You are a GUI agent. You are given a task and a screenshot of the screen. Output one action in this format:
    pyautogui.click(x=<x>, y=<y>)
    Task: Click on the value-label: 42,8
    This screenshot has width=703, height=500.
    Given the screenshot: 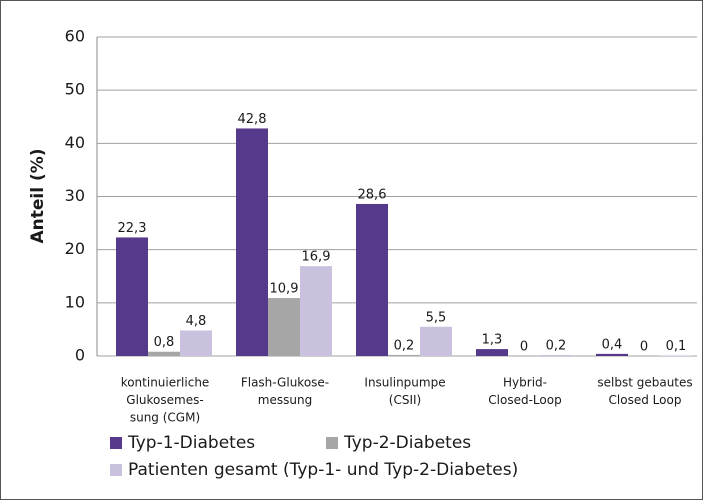 What is the action you would take?
    pyautogui.click(x=252, y=119)
    